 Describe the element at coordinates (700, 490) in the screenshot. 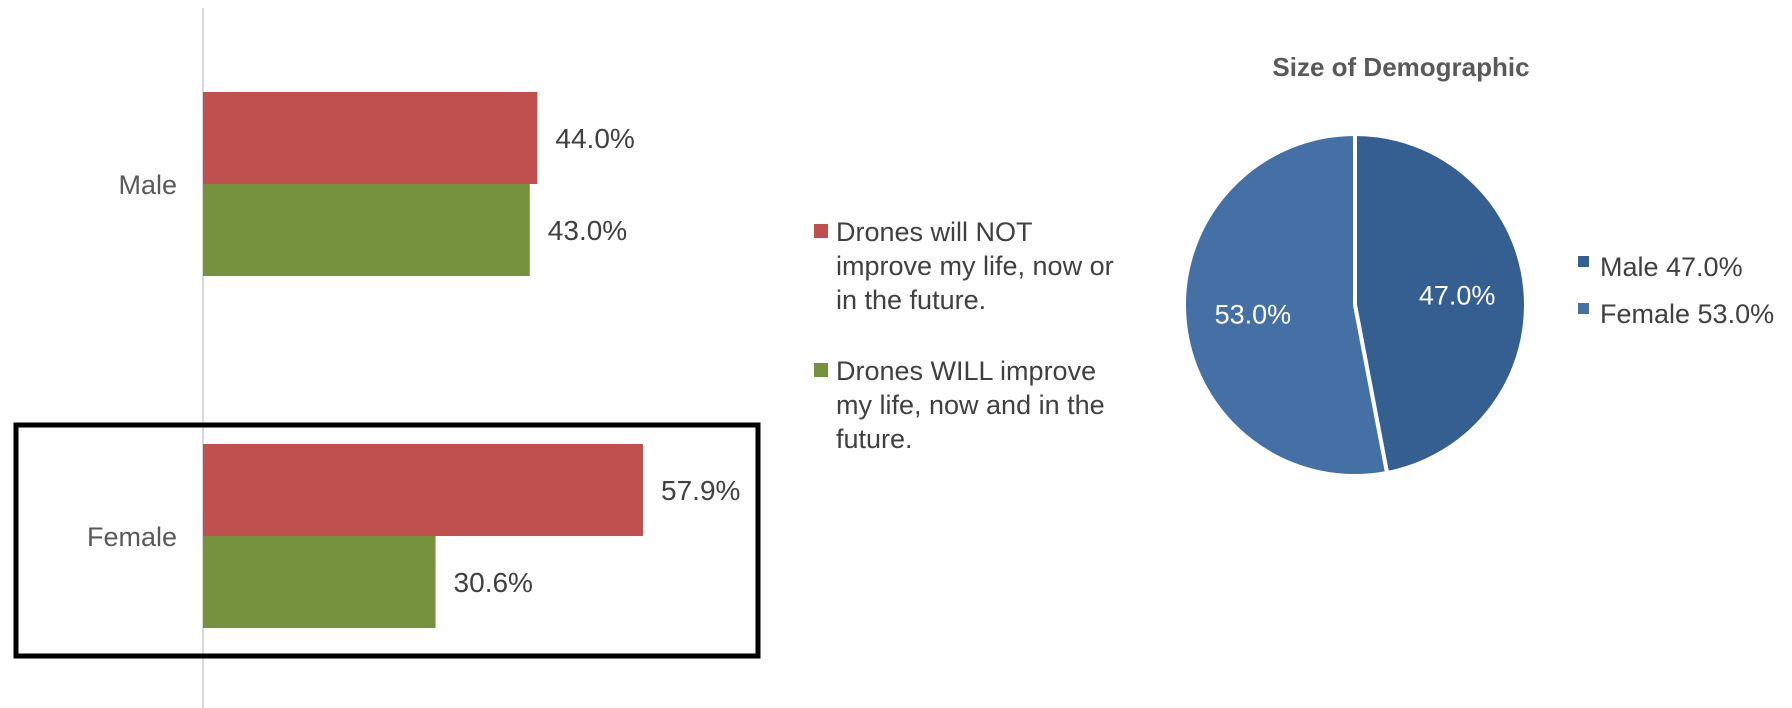

I see `data-label-female-series-1: 57.9%` at that location.